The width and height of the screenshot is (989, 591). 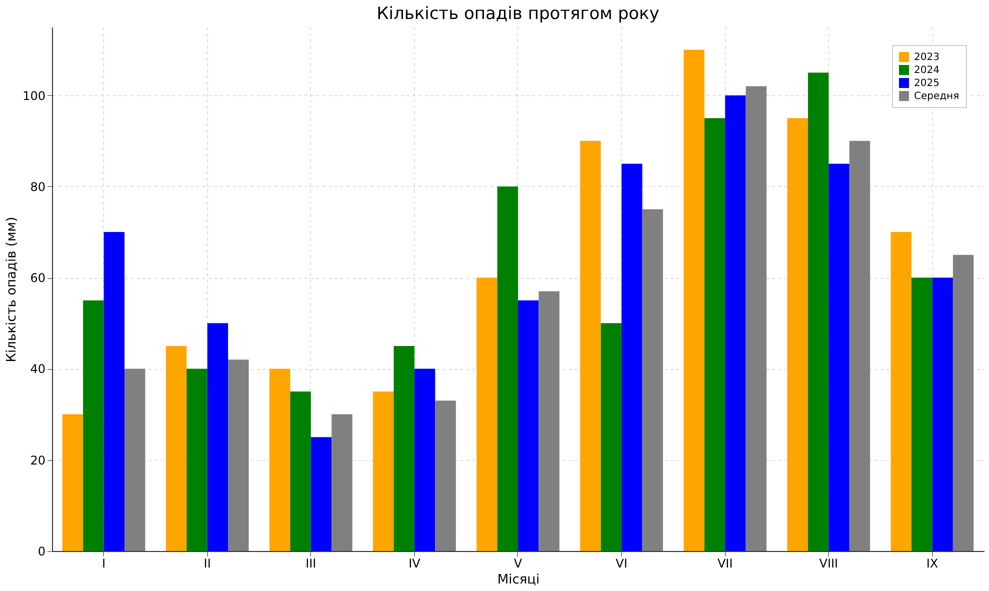 I want to click on legend-label: 2023, so click(x=927, y=57).